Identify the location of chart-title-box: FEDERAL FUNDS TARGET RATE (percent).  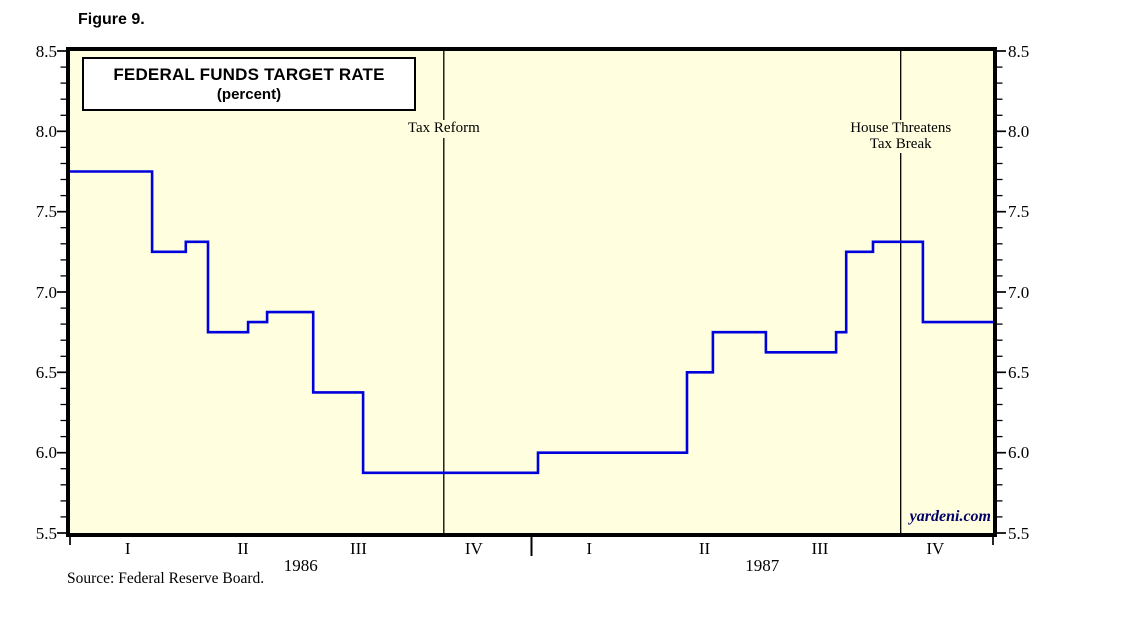
(249, 84).